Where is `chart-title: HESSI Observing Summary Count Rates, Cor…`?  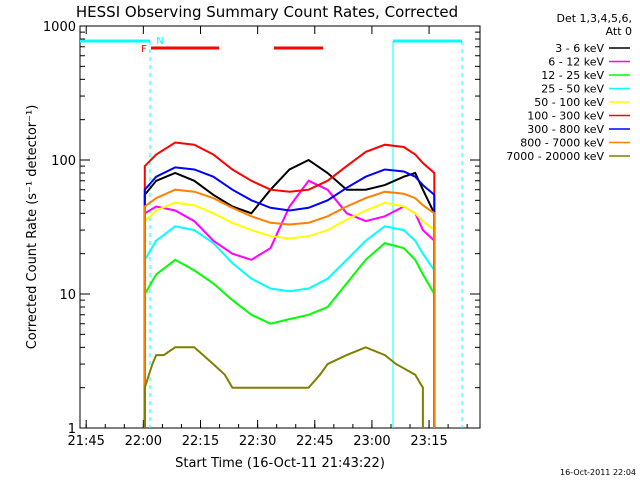
chart-title: HESSI Observing Summary Count Rates, Cor… is located at coordinates (267, 12).